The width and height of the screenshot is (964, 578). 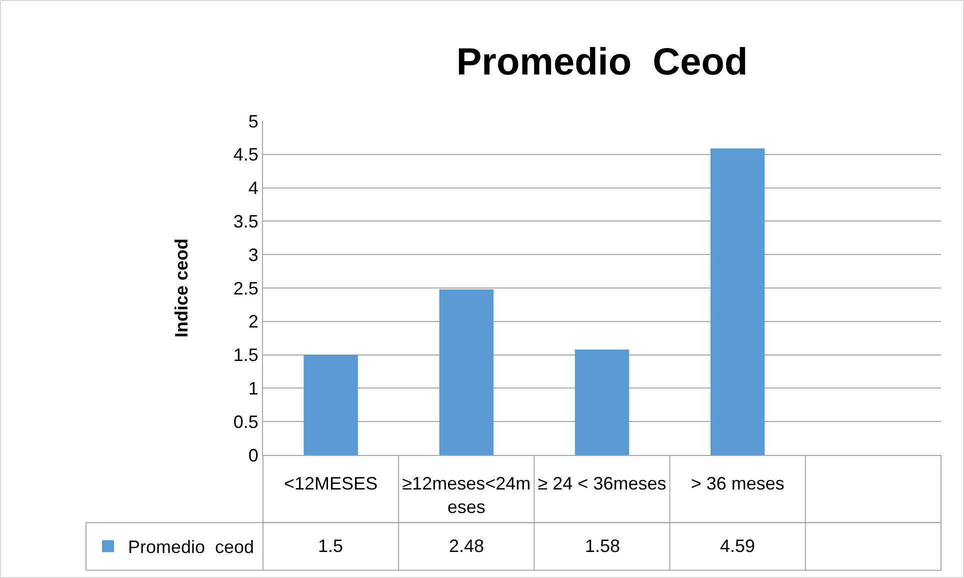 I want to click on legend-label: Promedio ceod, so click(x=191, y=547).